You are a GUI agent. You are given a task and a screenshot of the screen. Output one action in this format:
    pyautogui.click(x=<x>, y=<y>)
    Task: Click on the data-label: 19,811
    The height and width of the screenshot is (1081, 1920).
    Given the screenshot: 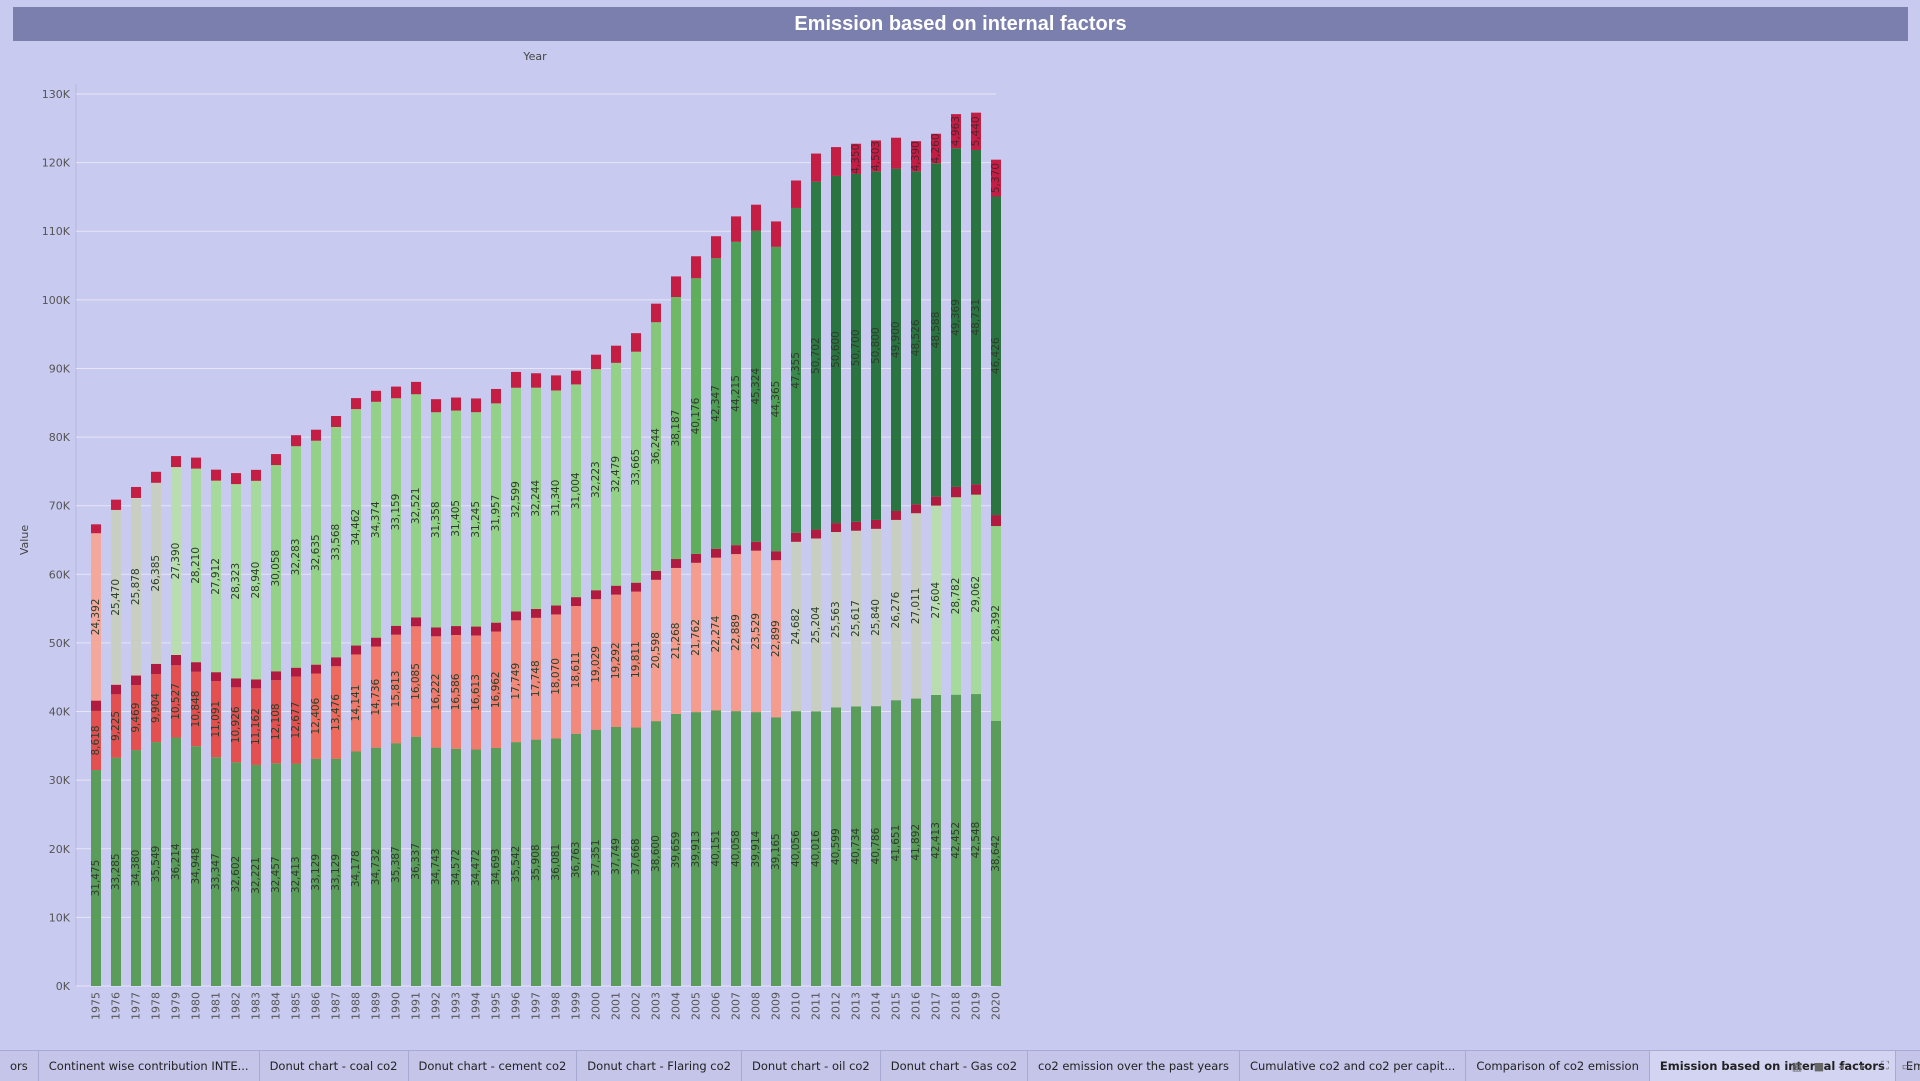 What is the action you would take?
    pyautogui.click(x=636, y=659)
    